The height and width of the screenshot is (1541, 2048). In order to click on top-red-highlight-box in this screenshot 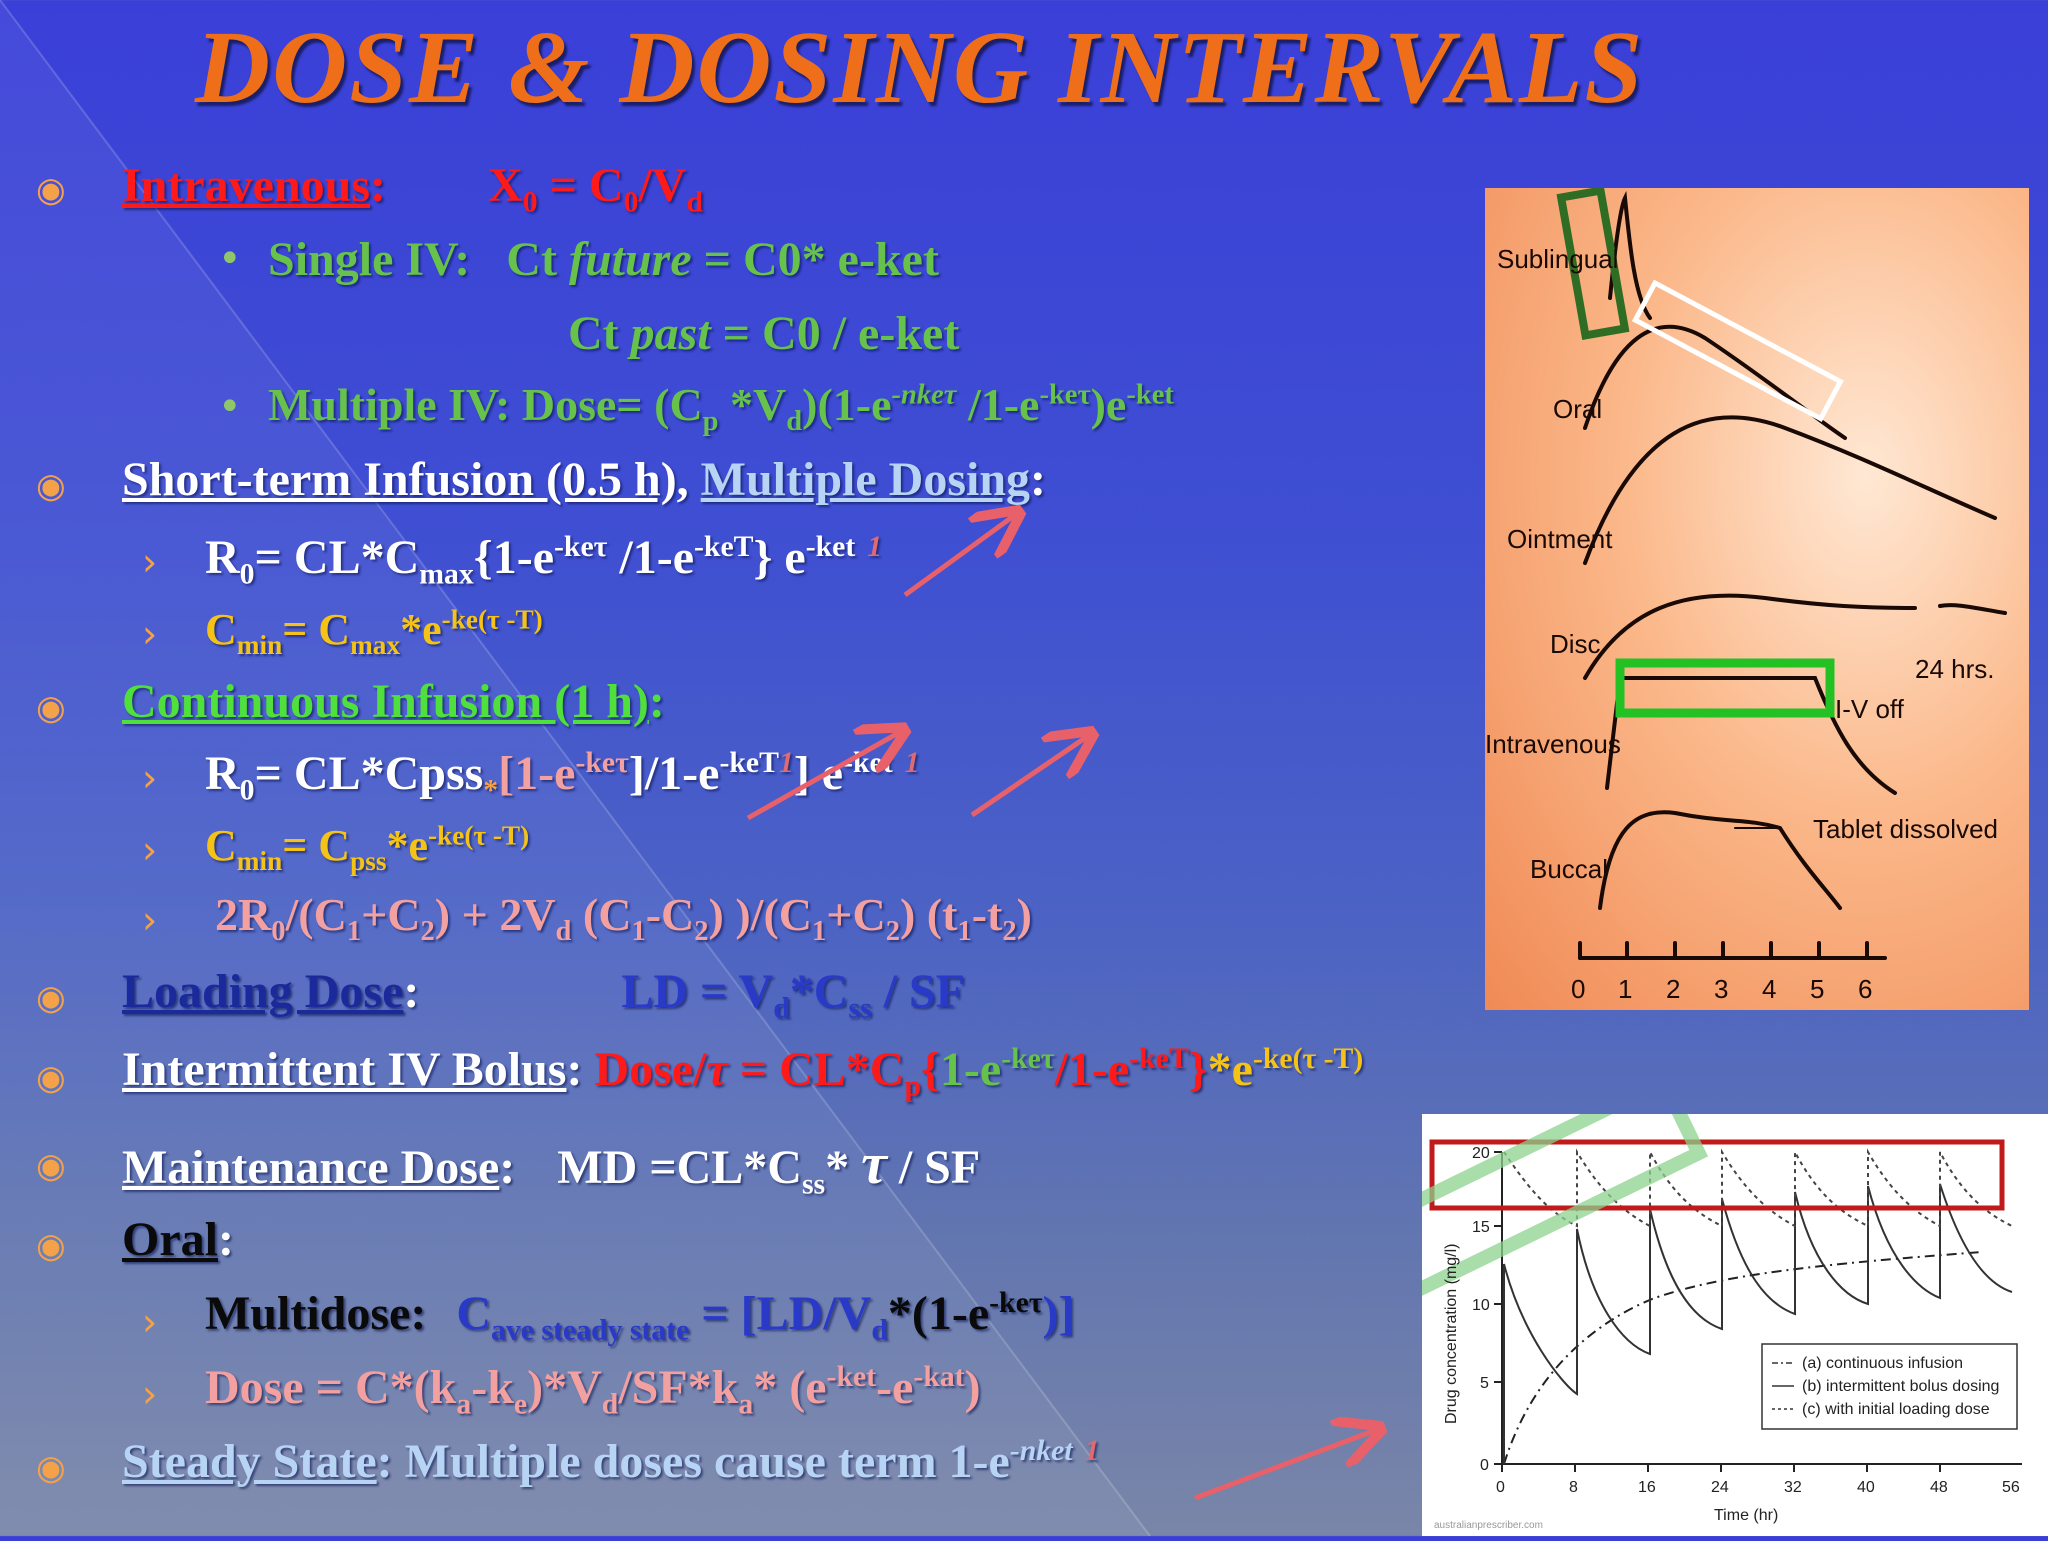, I will do `click(1717, 1175)`.